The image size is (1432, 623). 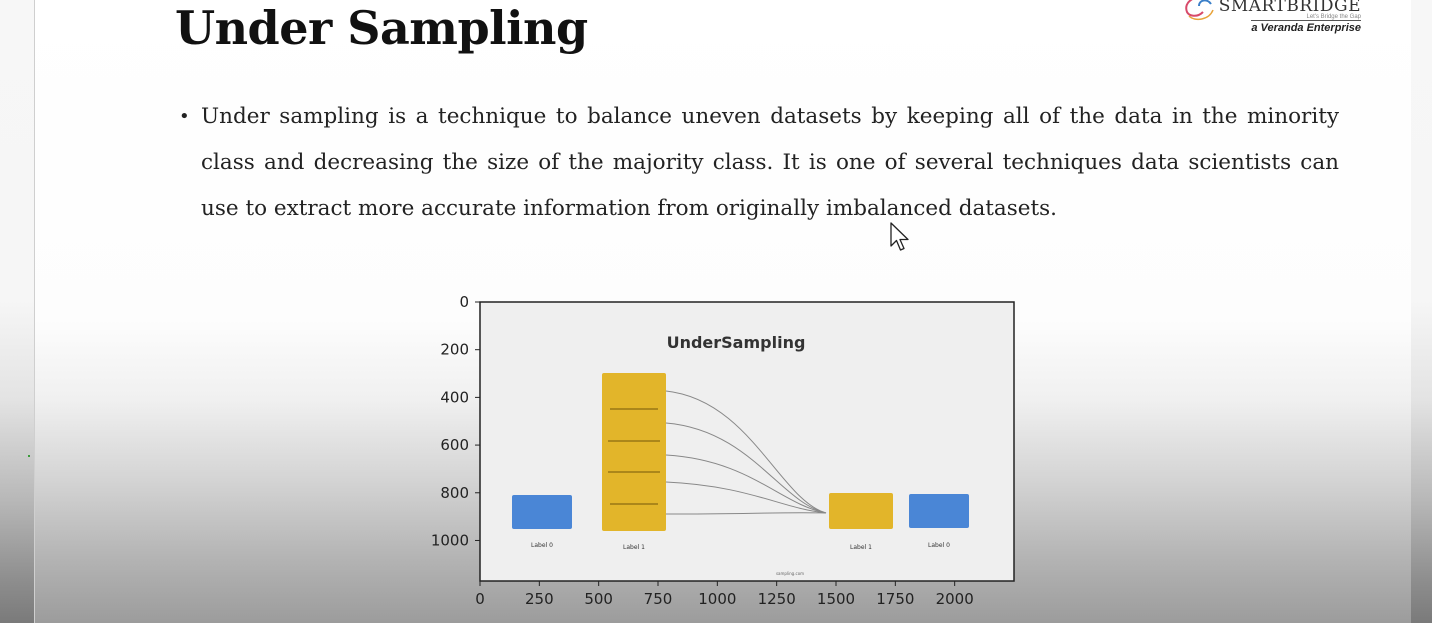 I want to click on x-tick-label: 2000, so click(x=955, y=599).